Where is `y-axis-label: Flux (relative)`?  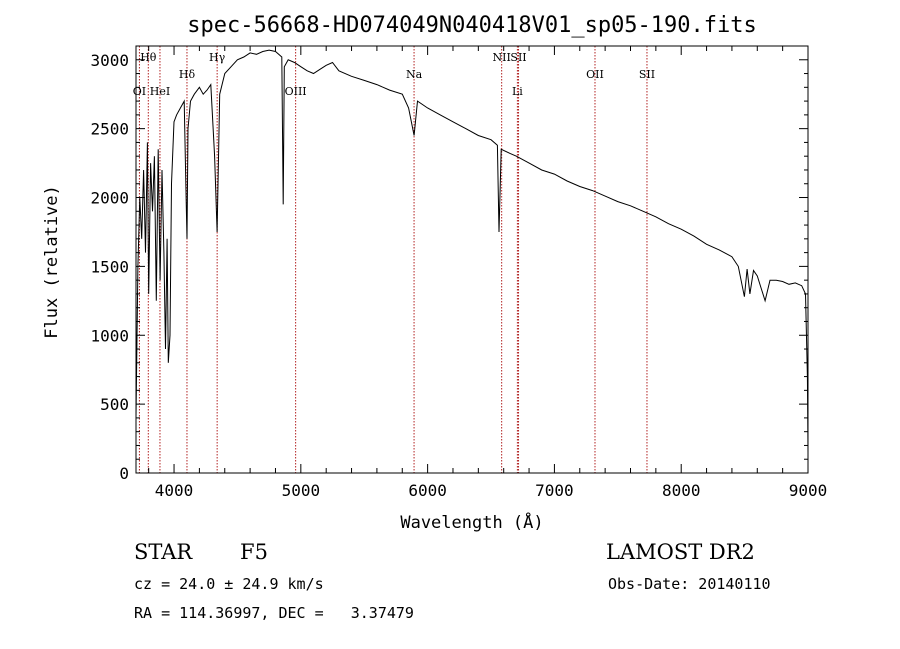 y-axis-label: Flux (relative) is located at coordinates (52, 262).